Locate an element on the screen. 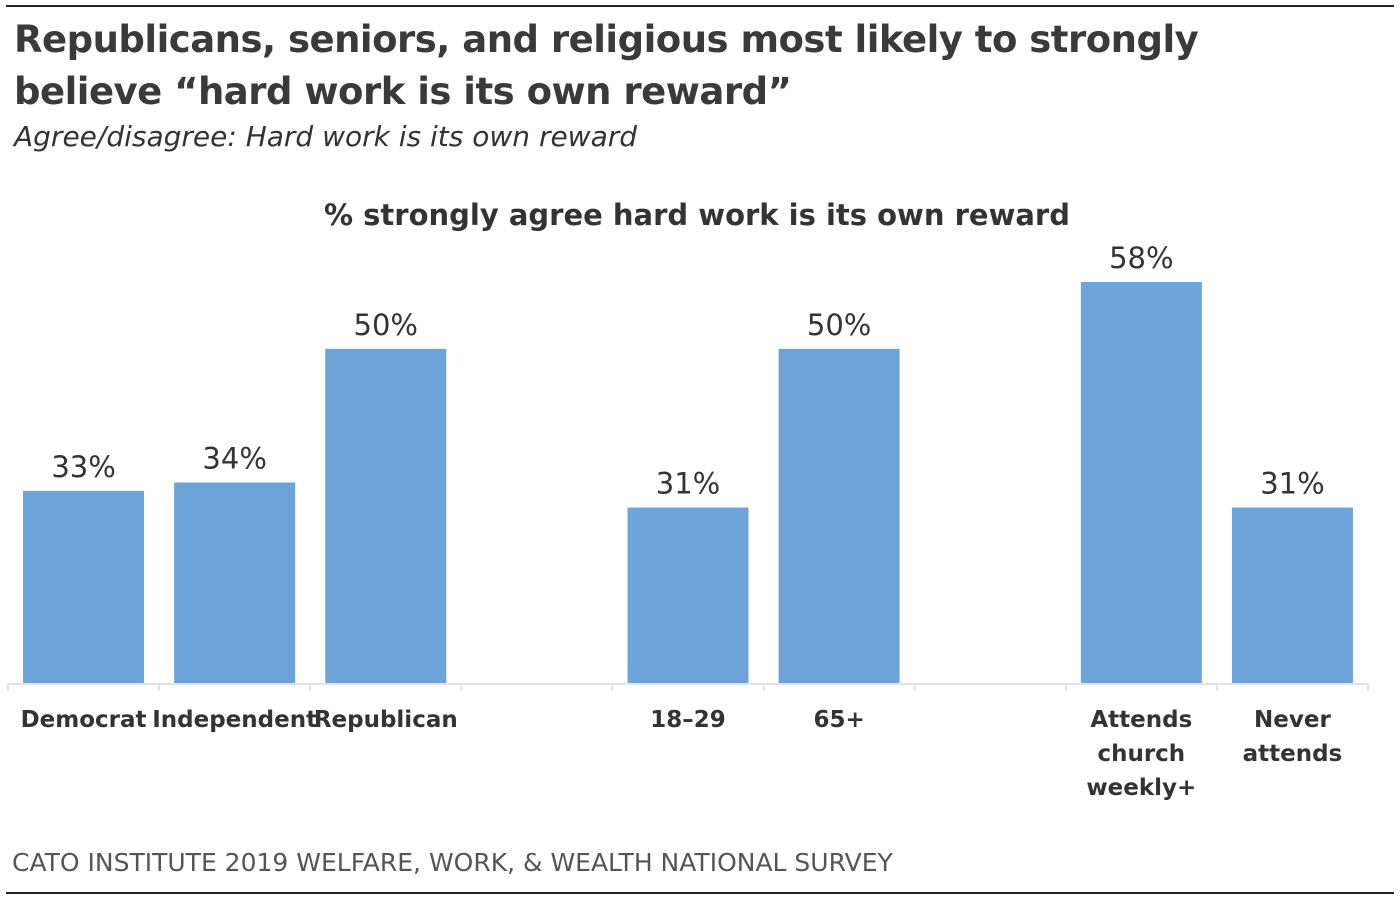 Image resolution: width=1400 pixels, height=904 pixels. bottom-rule is located at coordinates (700, 893).